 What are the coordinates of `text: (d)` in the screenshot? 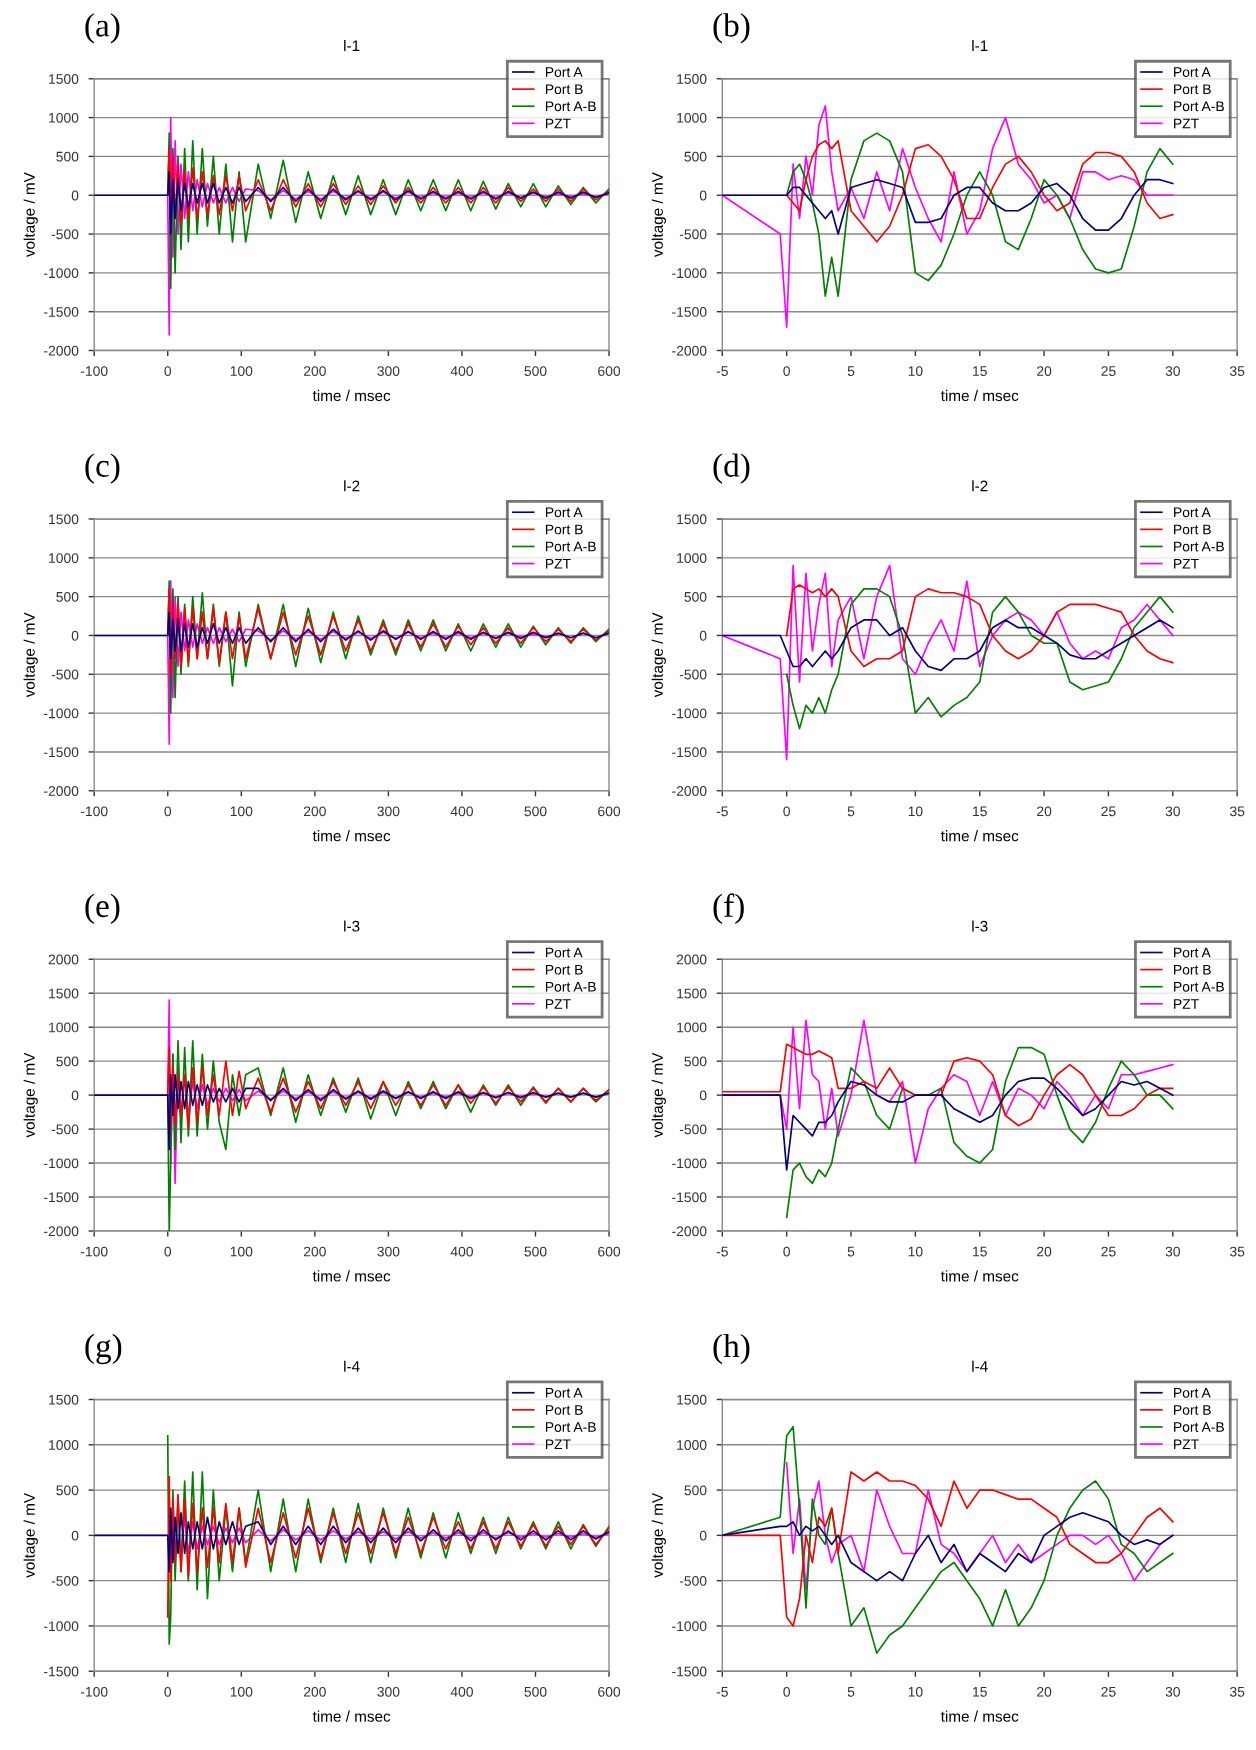 It's located at (731, 468).